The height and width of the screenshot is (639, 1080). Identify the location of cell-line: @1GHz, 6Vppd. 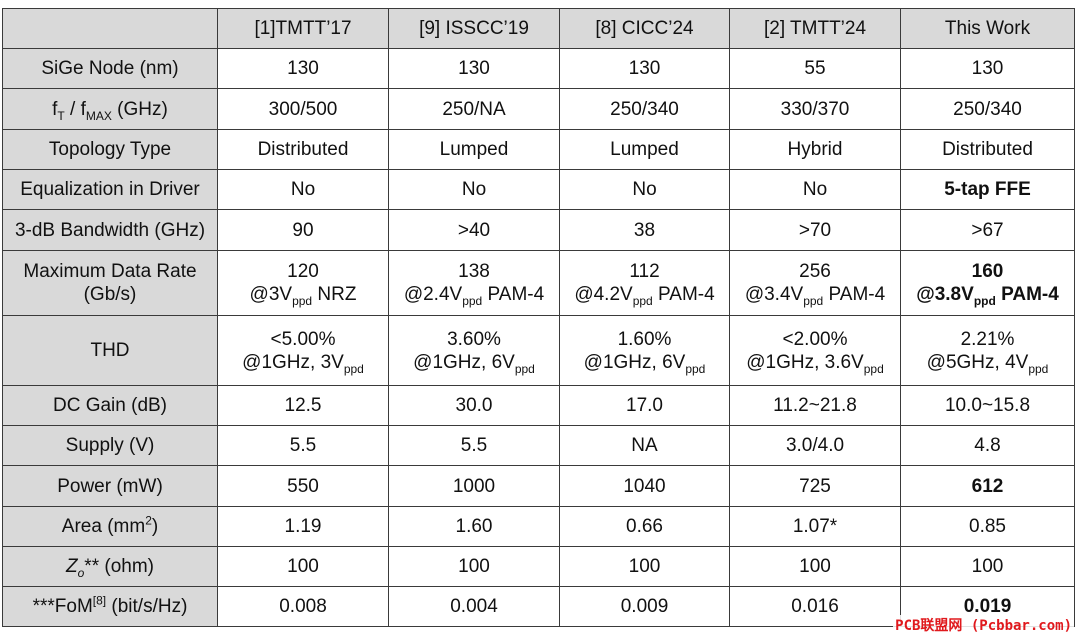
(474, 363).